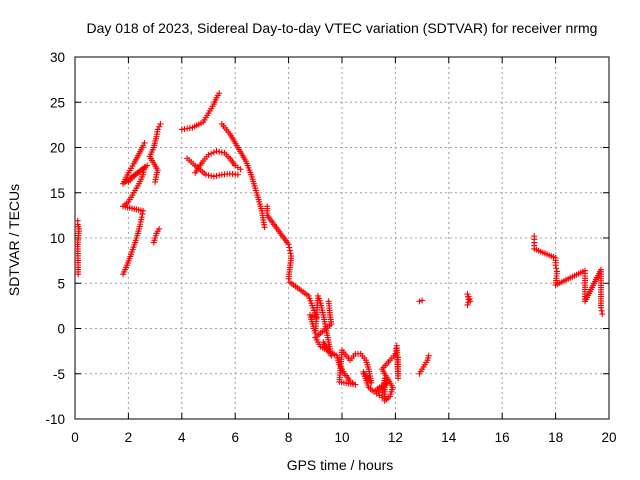  What do you see at coordinates (59, 374) in the screenshot?
I see `y-tick-label: -5` at bounding box center [59, 374].